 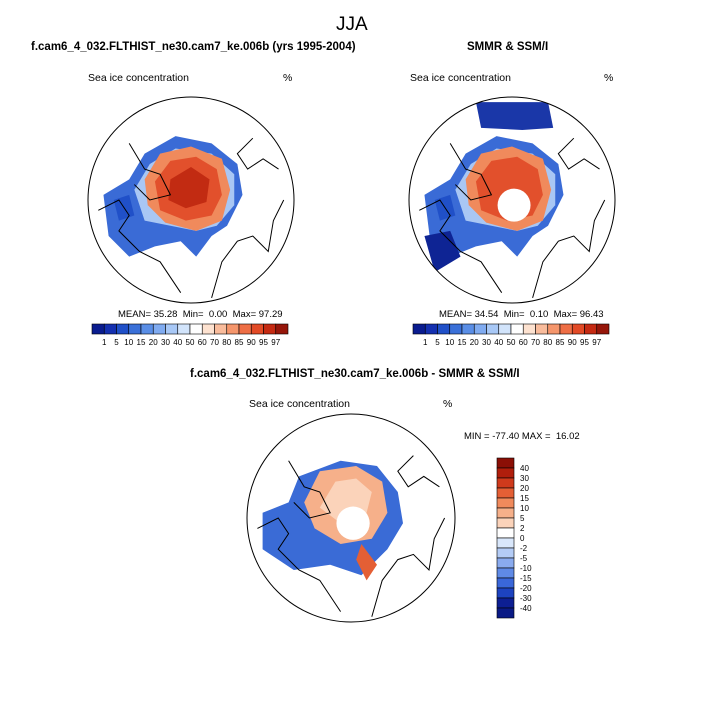 I want to click on colorbar-tick-label: -10, so click(x=526, y=568).